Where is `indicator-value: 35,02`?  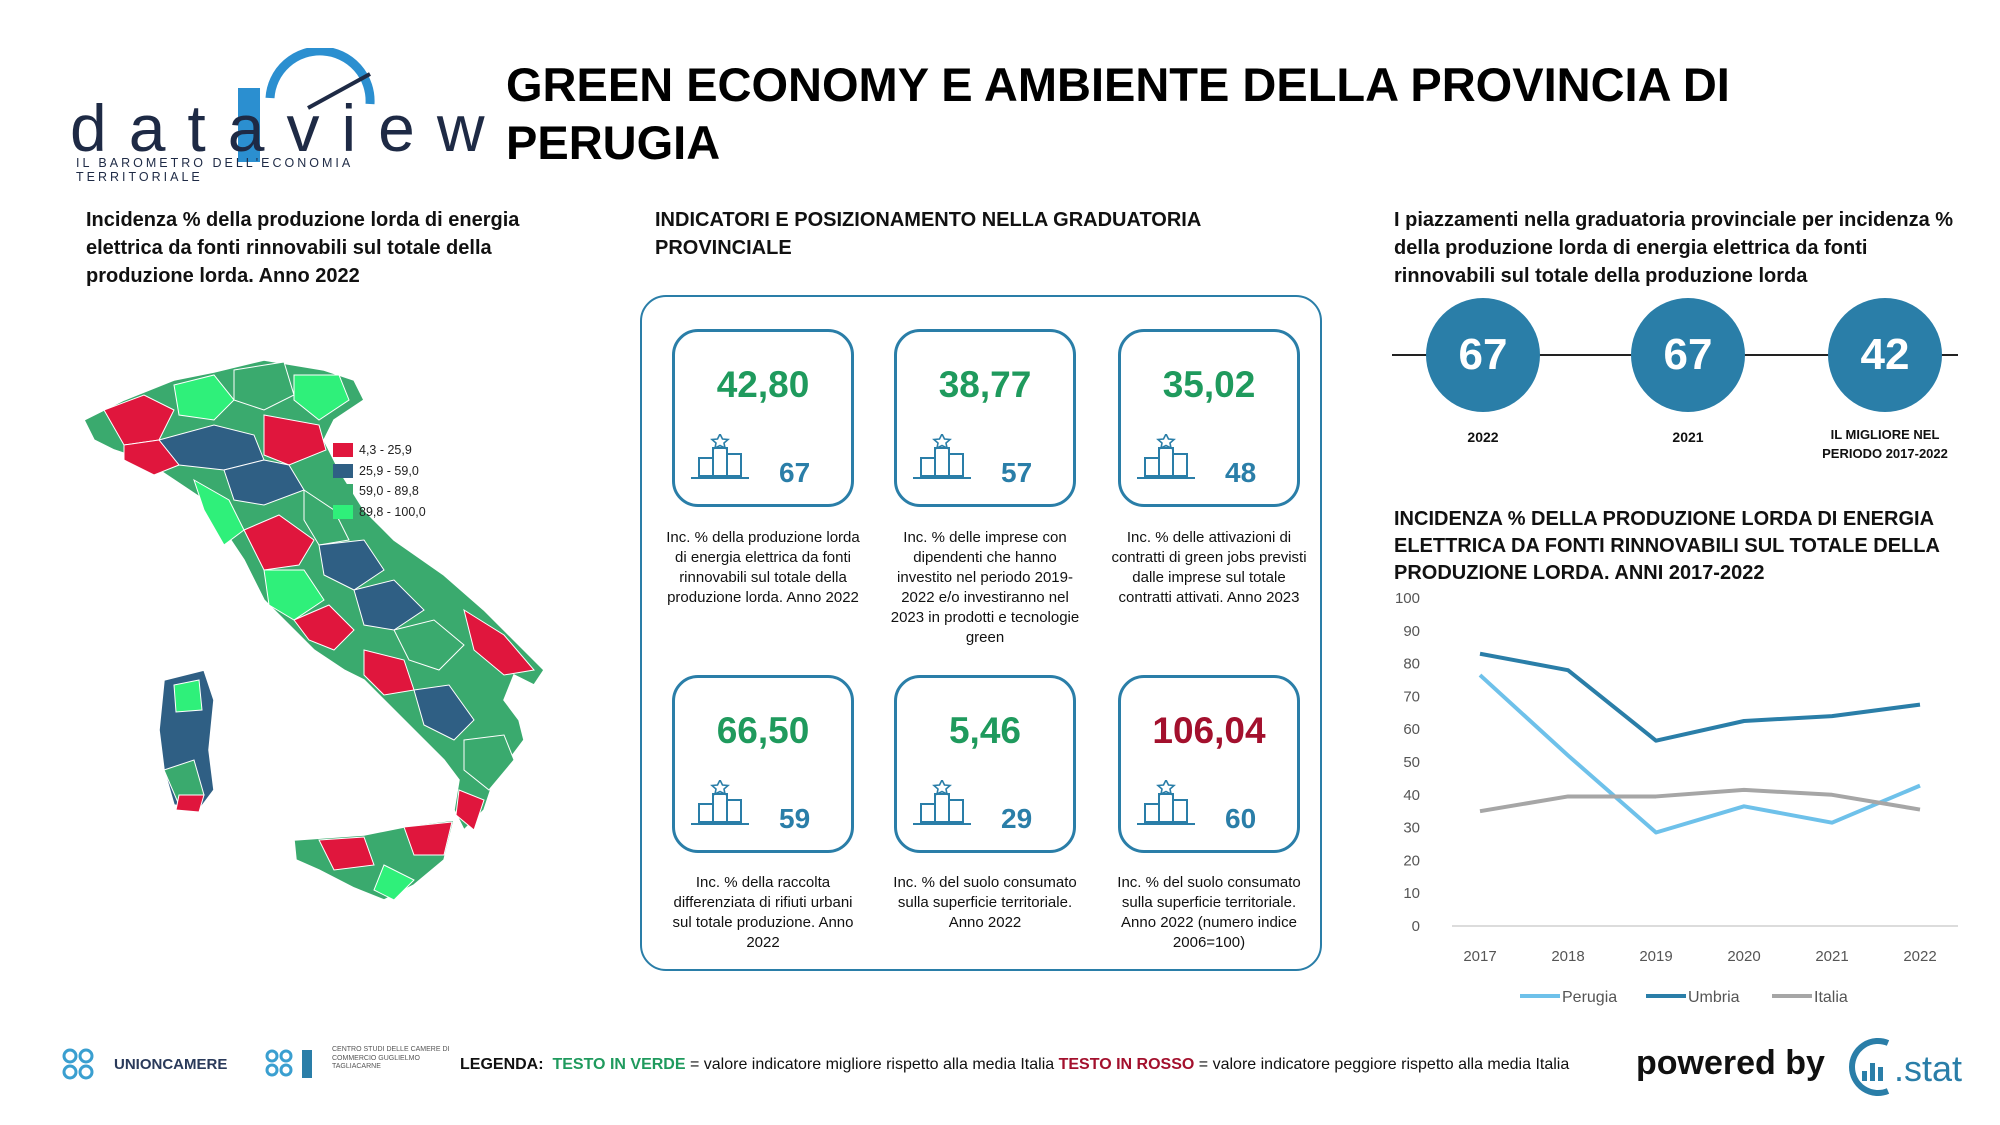
indicator-value: 35,02 is located at coordinates (1209, 384).